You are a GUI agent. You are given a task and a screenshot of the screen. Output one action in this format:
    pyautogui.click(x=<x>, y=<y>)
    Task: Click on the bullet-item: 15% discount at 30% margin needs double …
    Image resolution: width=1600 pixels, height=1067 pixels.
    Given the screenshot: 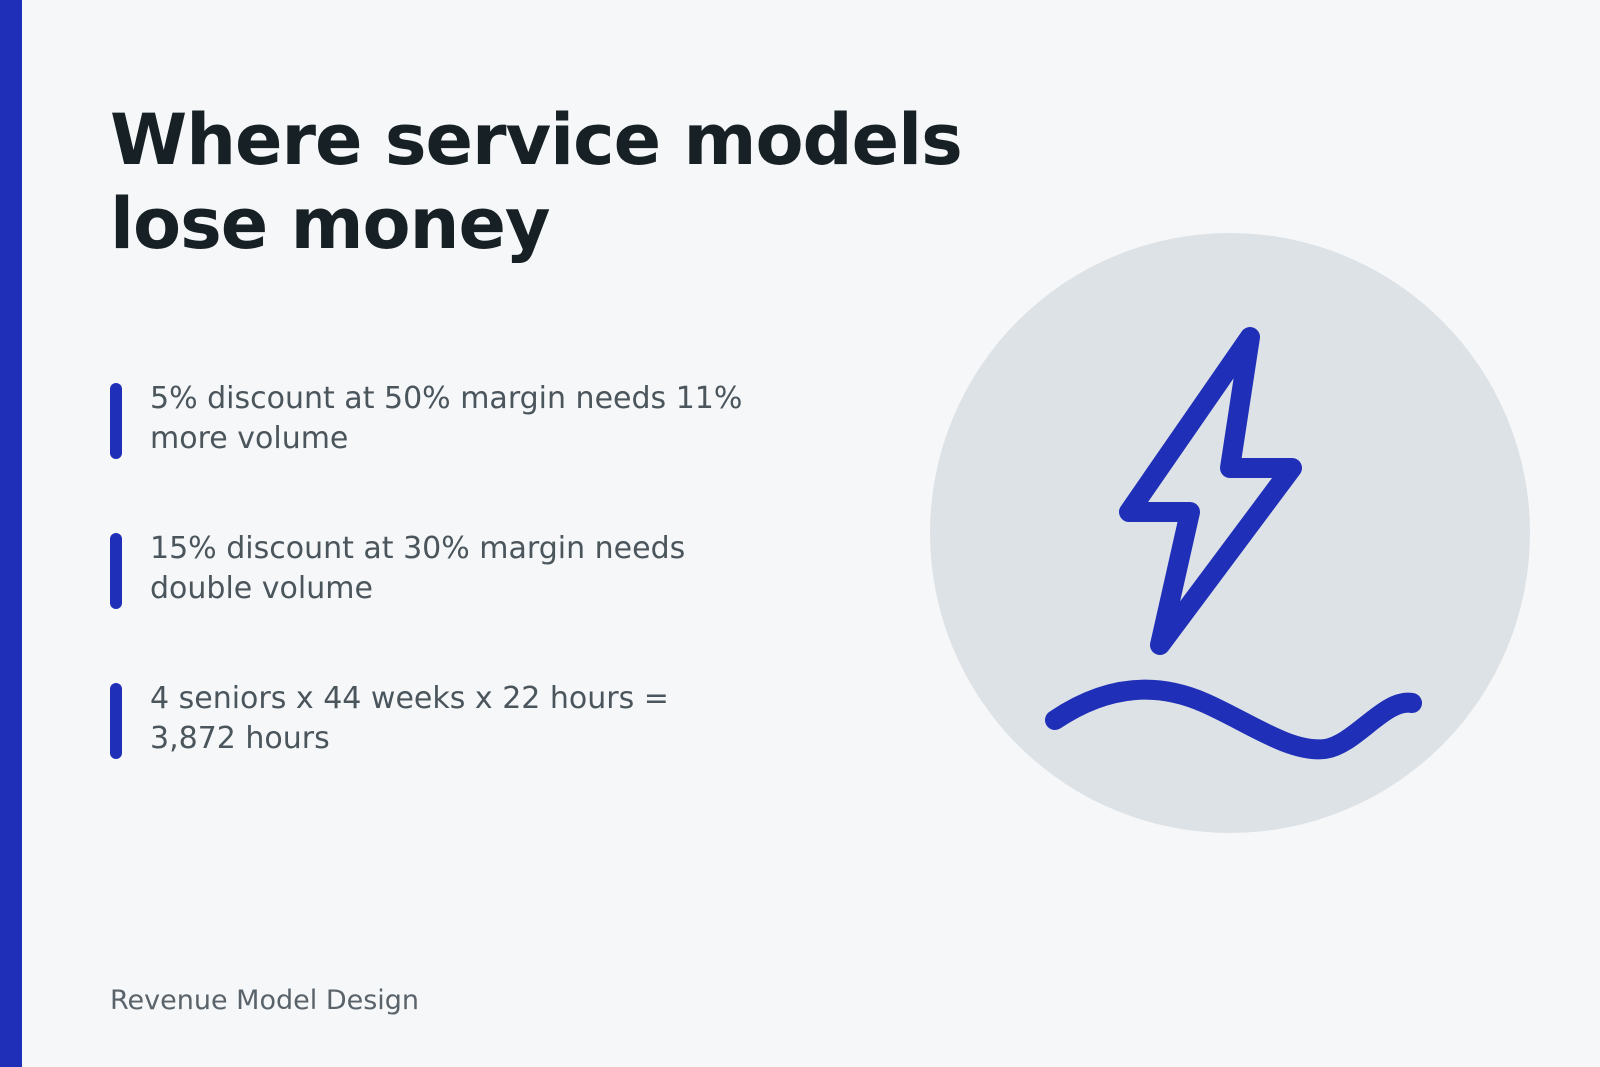 What is the action you would take?
    pyautogui.click(x=430, y=569)
    